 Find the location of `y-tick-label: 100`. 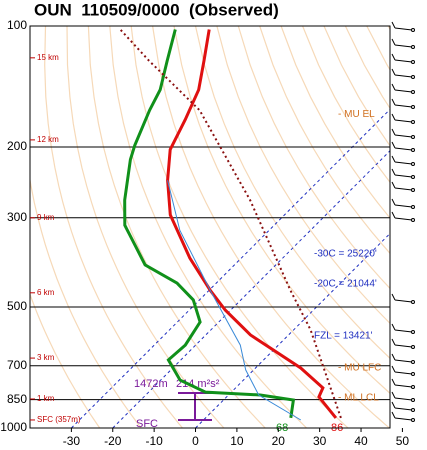

y-tick-label: 100 is located at coordinates (17, 25).